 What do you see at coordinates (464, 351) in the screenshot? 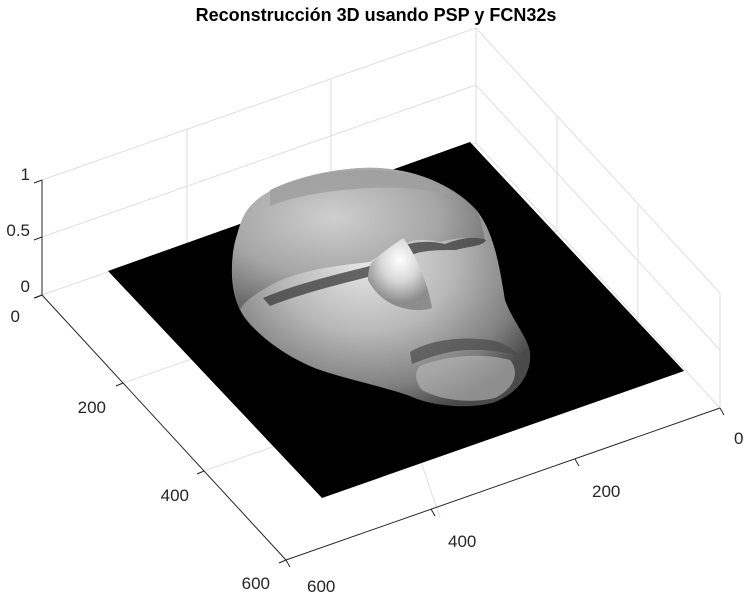
I see `mouth-shadow` at bounding box center [464, 351].